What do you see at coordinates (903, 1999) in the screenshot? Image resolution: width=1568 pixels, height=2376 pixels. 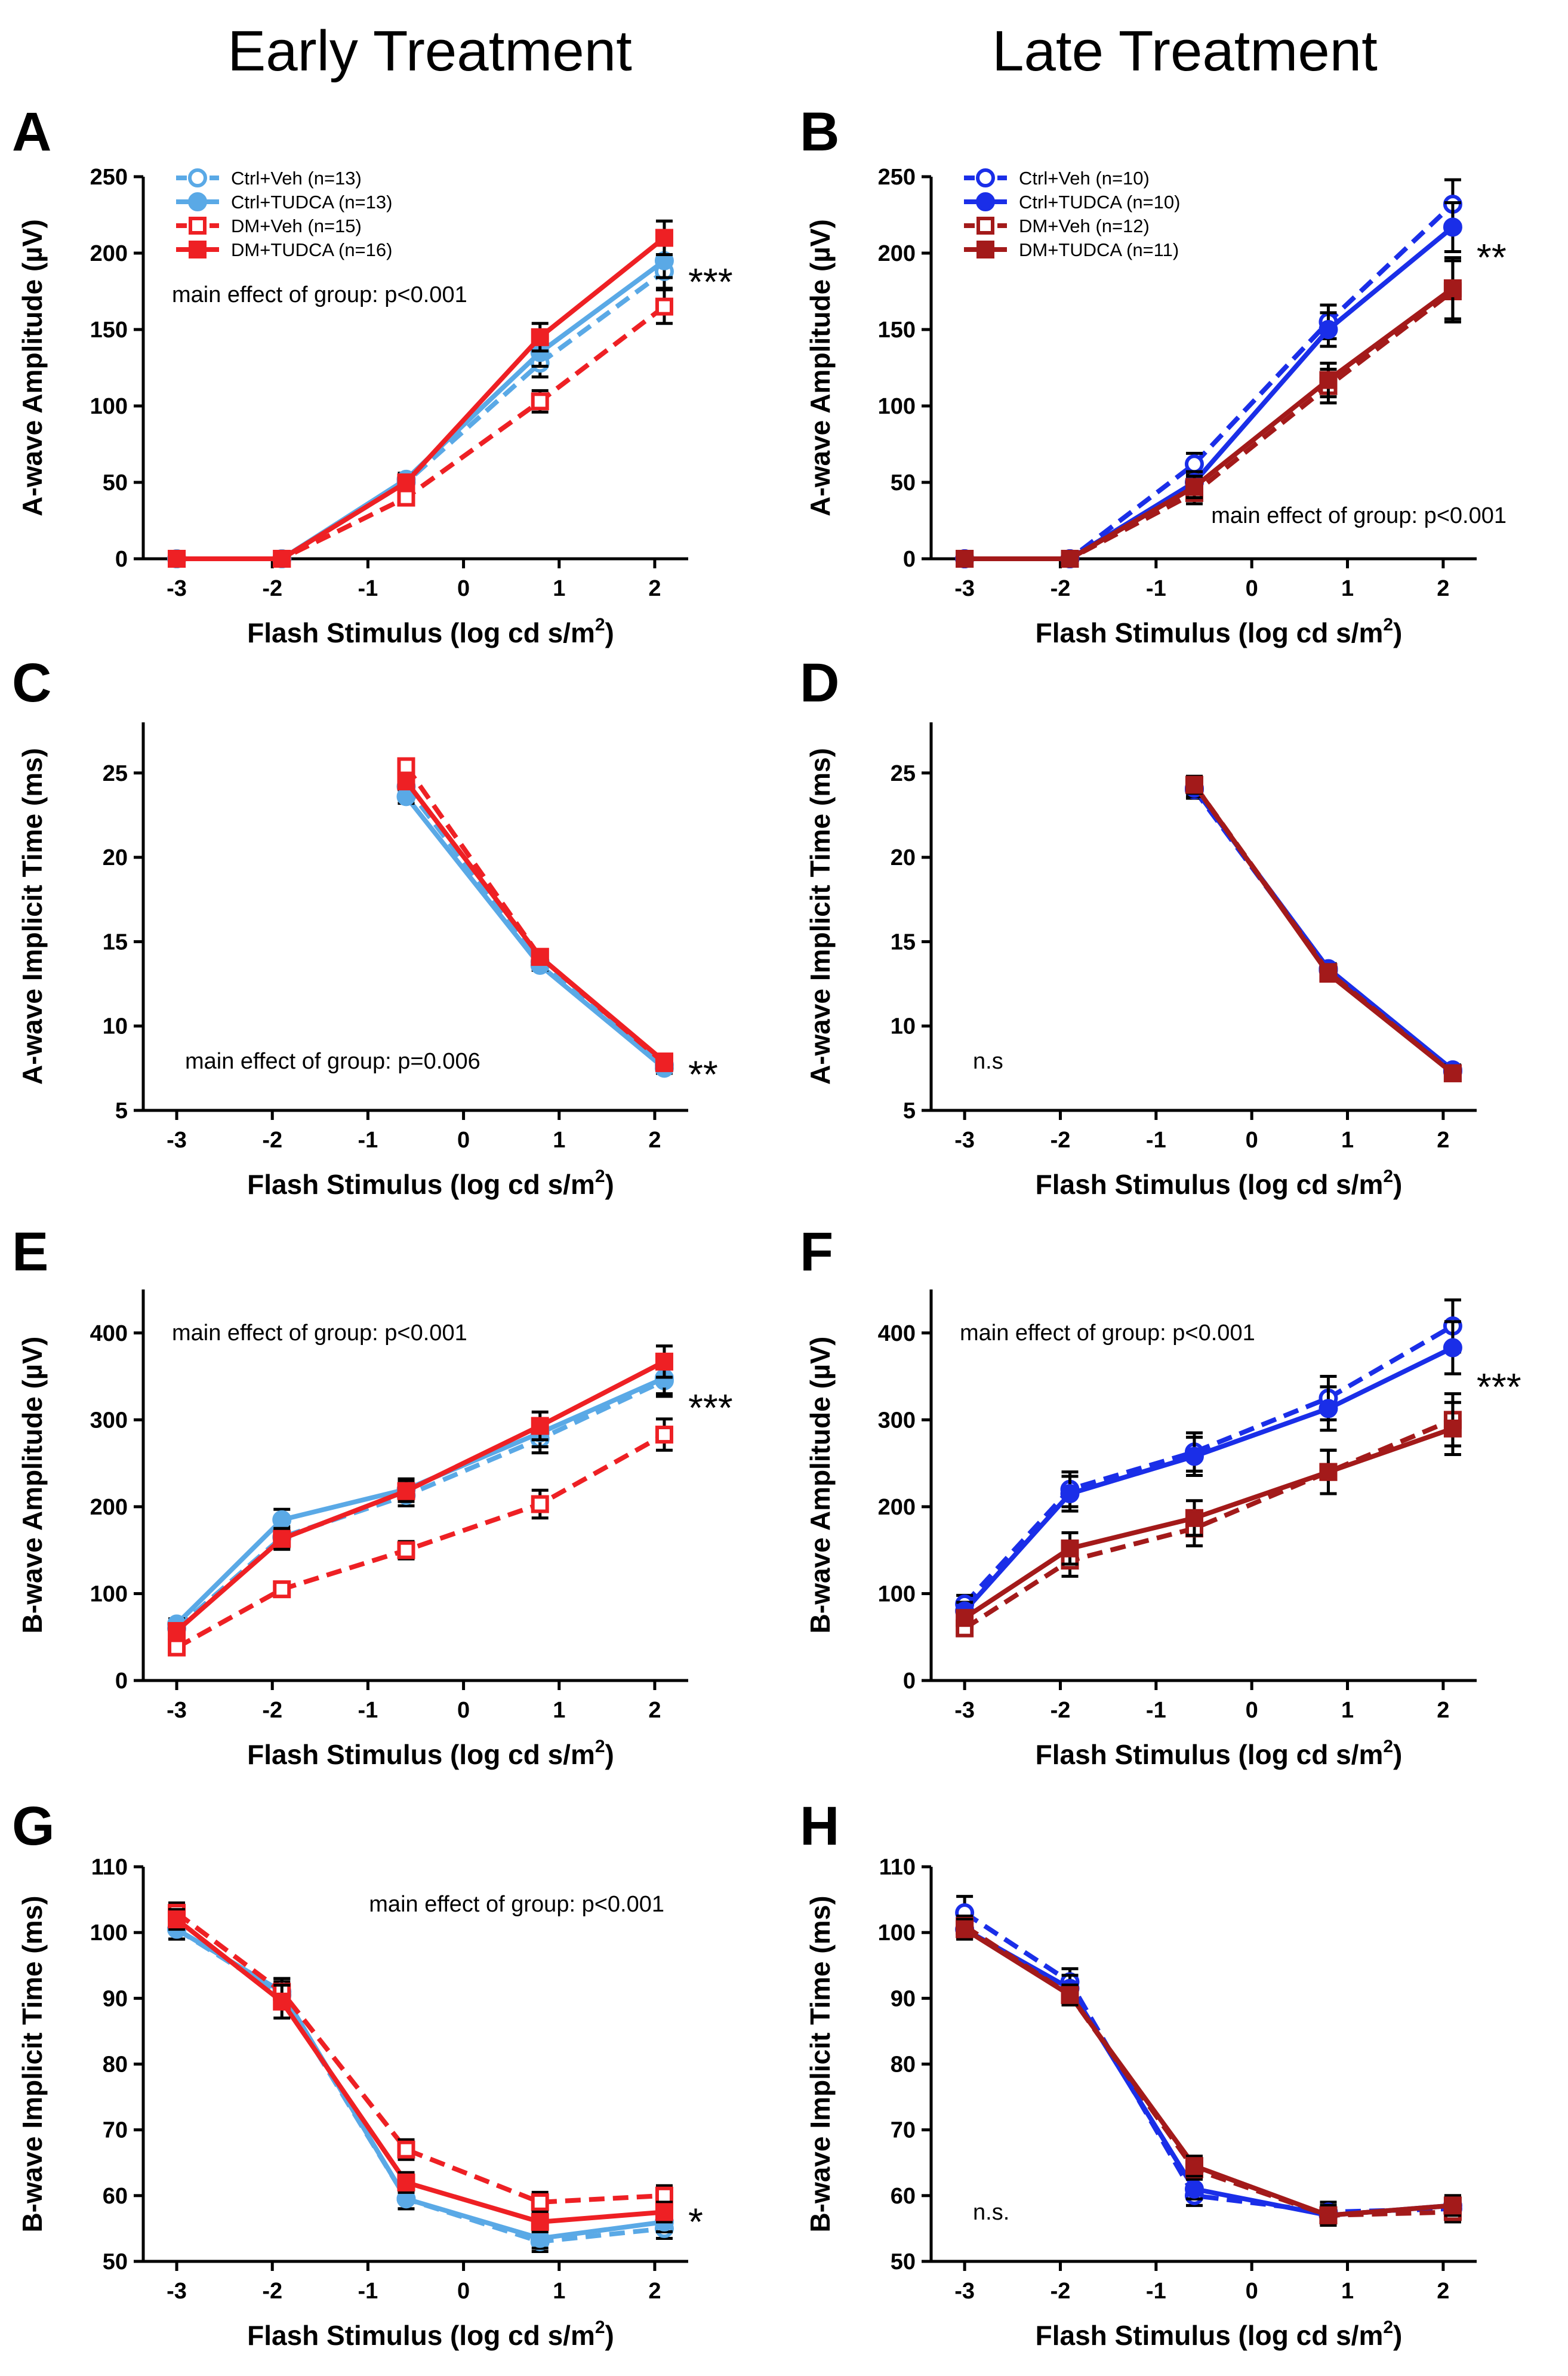 I see `y-tick-label: 90` at bounding box center [903, 1999].